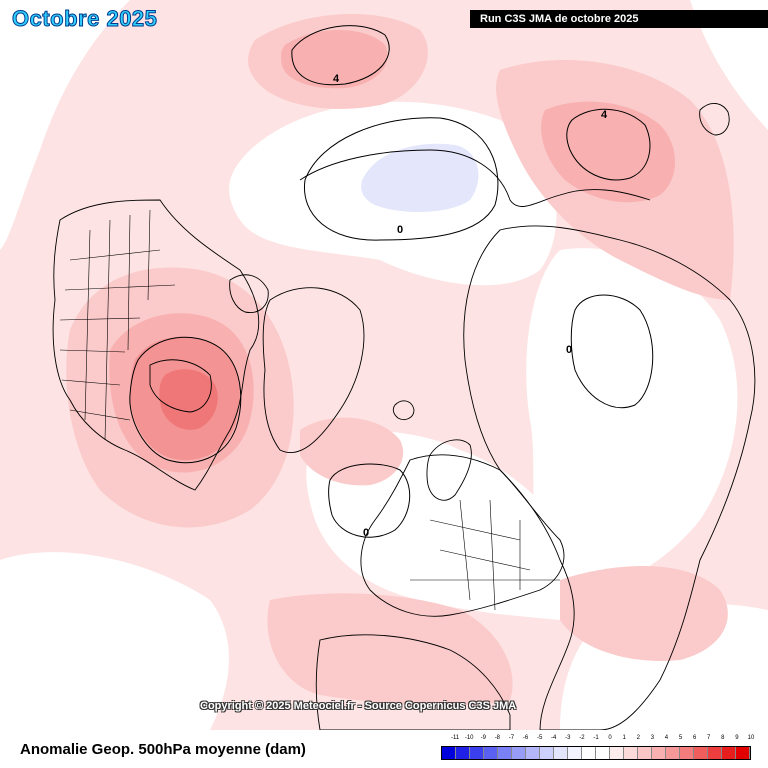  What do you see at coordinates (737, 738) in the screenshot?
I see `color-scale-tick: 9` at bounding box center [737, 738].